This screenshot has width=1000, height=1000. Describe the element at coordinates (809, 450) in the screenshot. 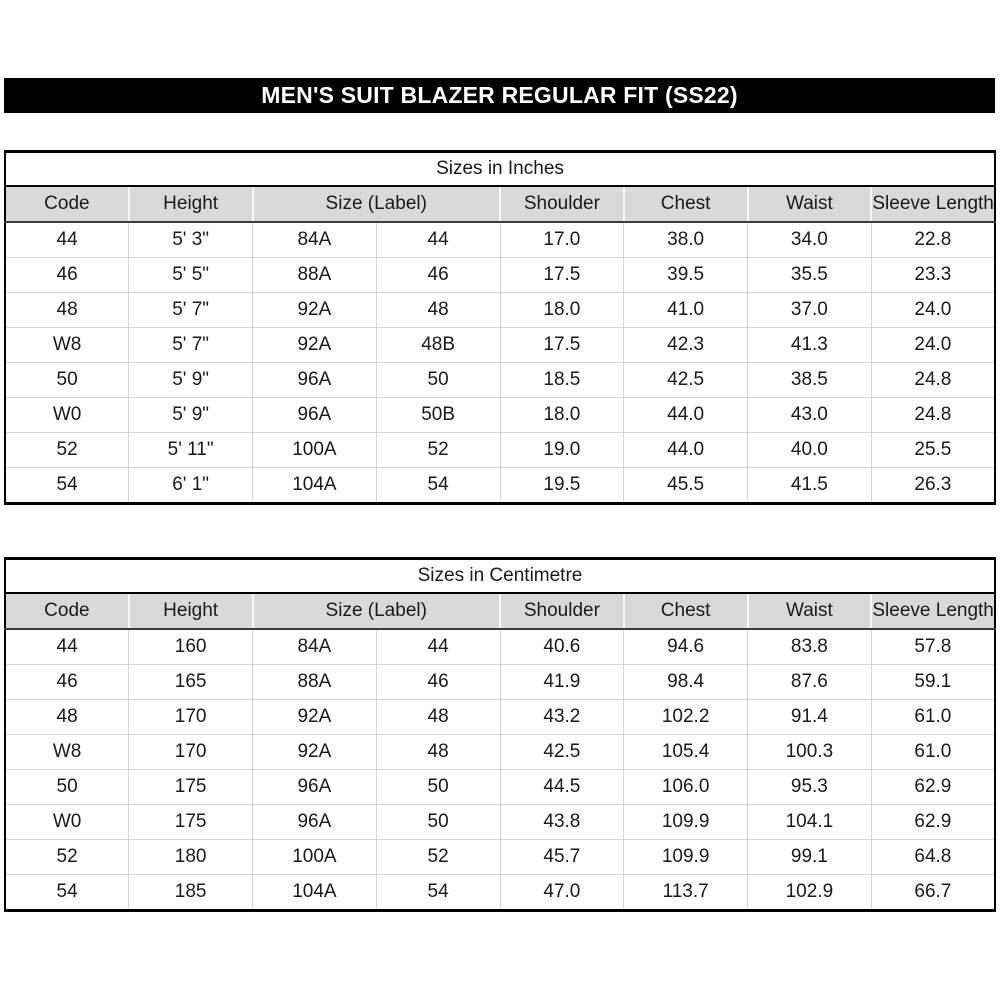

I see `table-cell: 40.0` at that location.